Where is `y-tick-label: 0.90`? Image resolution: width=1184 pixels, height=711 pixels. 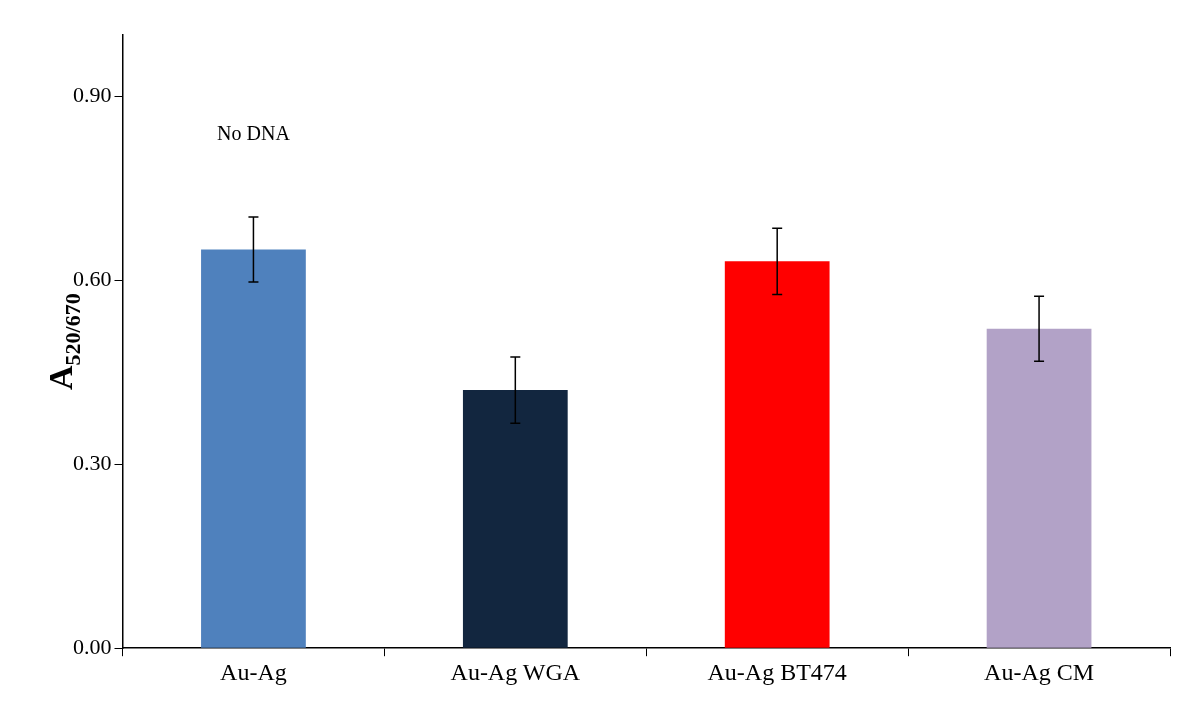
y-tick-label: 0.90 is located at coordinates (92, 95).